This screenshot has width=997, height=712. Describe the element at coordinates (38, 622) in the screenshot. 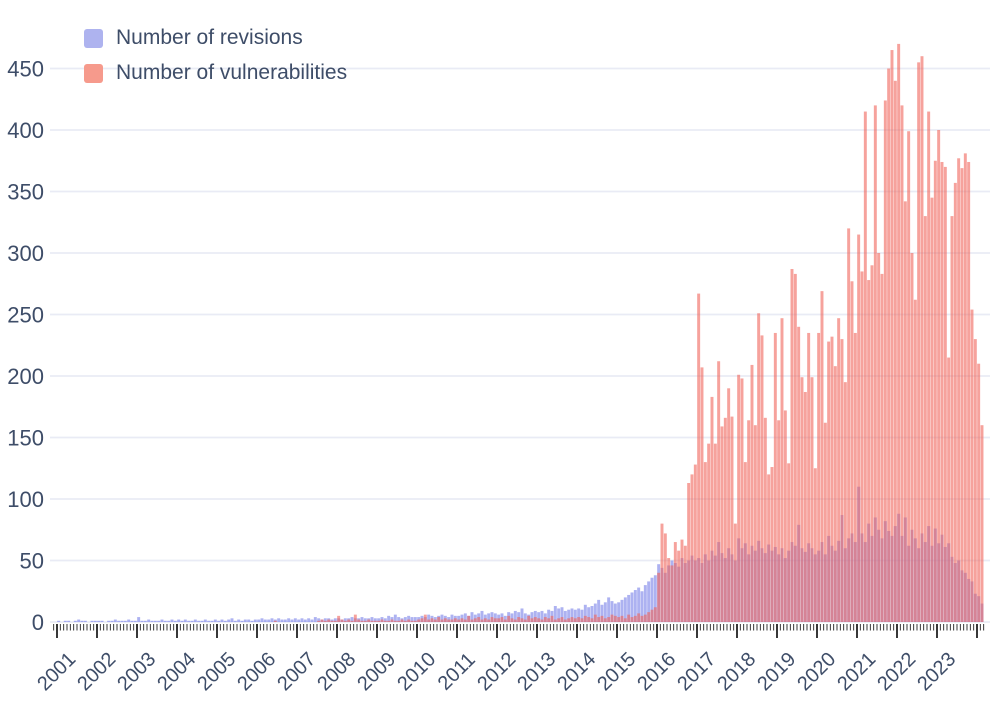

I see `y-tick-label: 0` at that location.